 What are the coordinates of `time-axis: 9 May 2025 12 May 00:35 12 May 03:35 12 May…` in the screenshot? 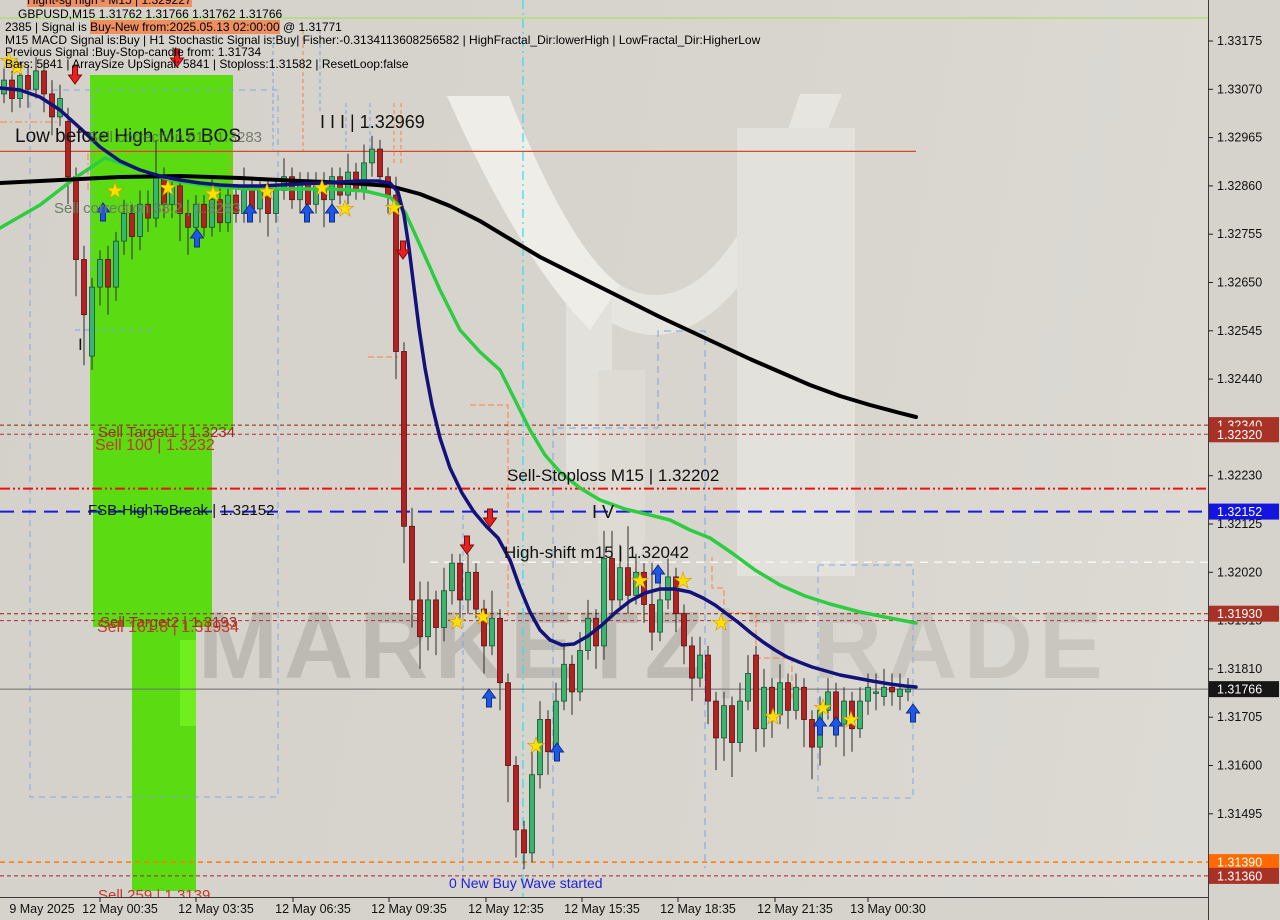 It's located at (604, 908).